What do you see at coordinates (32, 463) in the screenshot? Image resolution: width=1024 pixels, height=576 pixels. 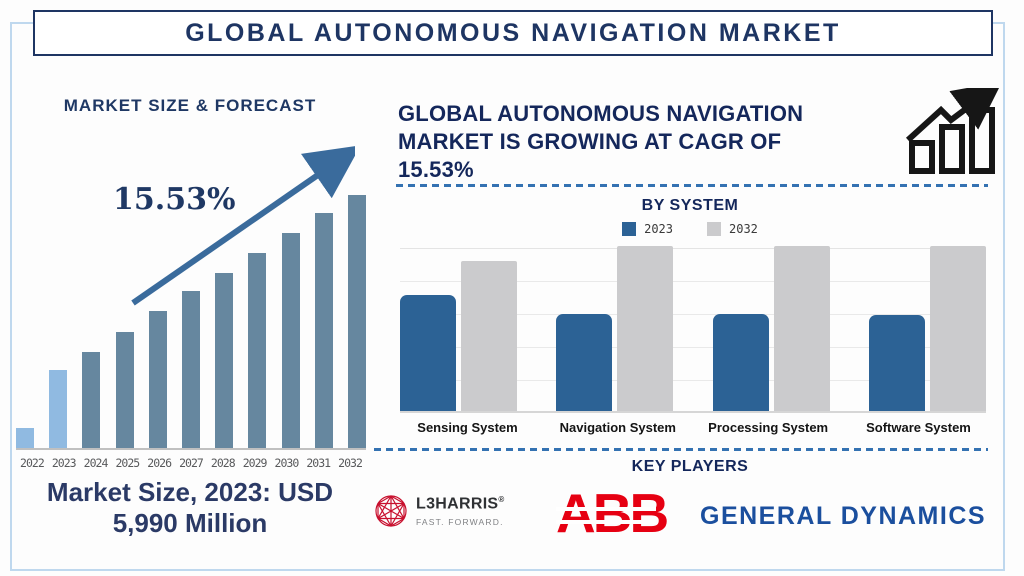 I see `year-label-2022: 2022` at bounding box center [32, 463].